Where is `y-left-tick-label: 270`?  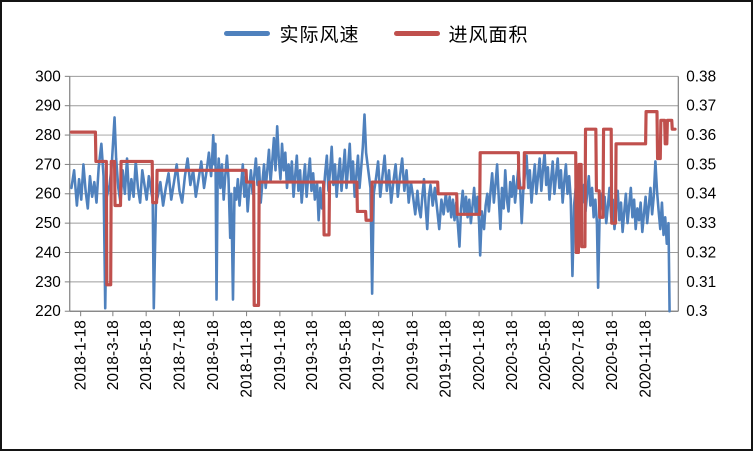 y-left-tick-label: 270 is located at coordinates (48, 164).